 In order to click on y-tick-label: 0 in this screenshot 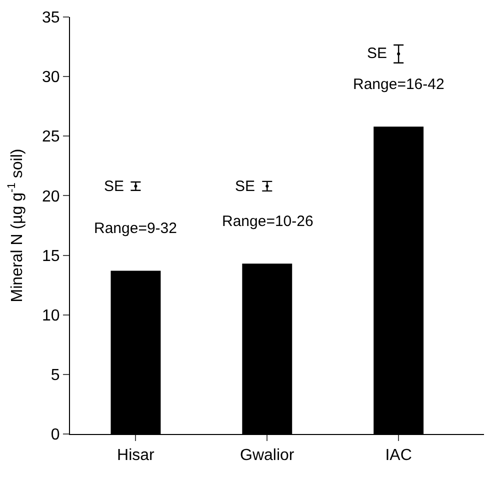, I will do `click(55, 435)`.